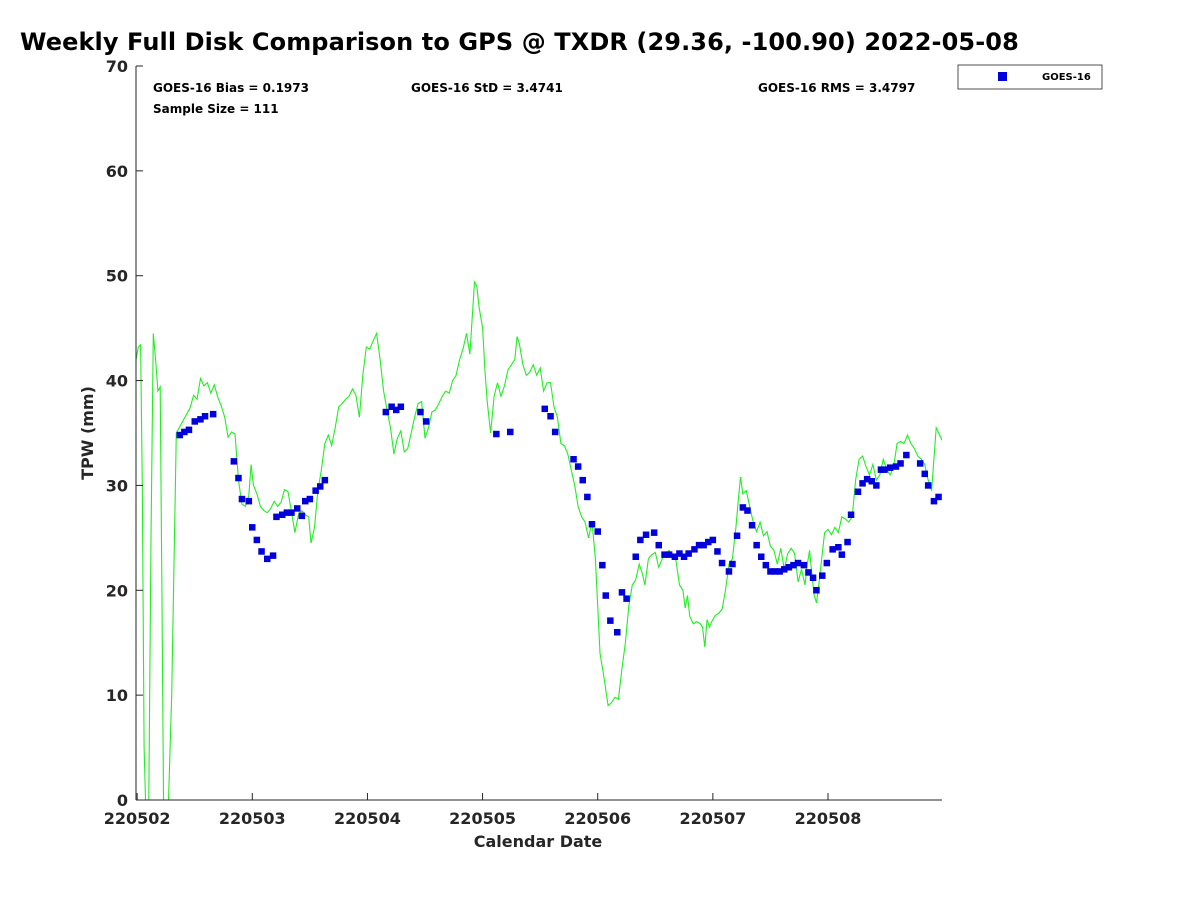 This screenshot has height=900, width=1200. What do you see at coordinates (137, 818) in the screenshot?
I see `x-tick-label: 220502` at bounding box center [137, 818].